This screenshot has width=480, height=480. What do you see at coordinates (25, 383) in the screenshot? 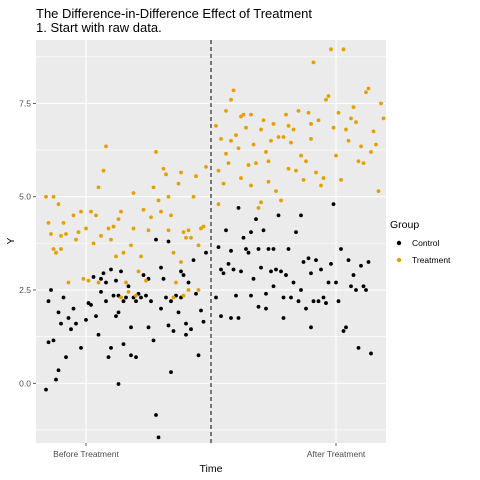
I see `y-tick-label: 0.0` at bounding box center [25, 383].